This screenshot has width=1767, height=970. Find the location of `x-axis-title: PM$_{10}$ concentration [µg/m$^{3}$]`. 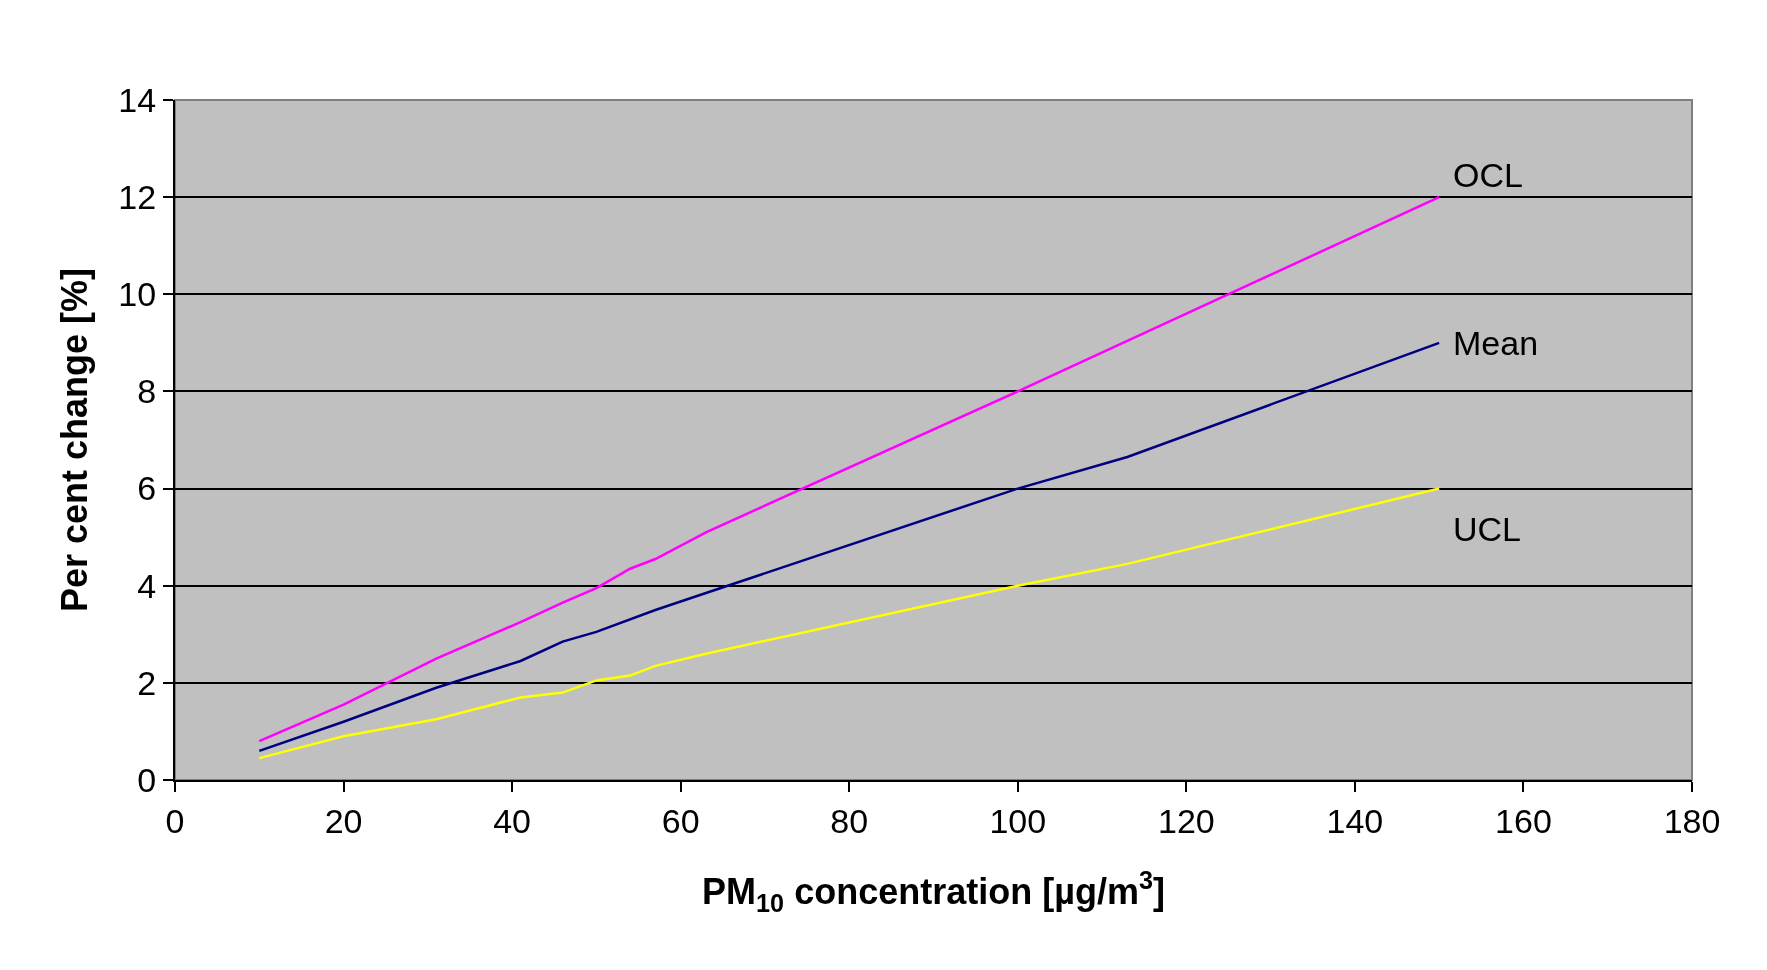

x-axis-title: PM$_{10}$ concentration [µg/m$^{3}$] is located at coordinates (933, 891).